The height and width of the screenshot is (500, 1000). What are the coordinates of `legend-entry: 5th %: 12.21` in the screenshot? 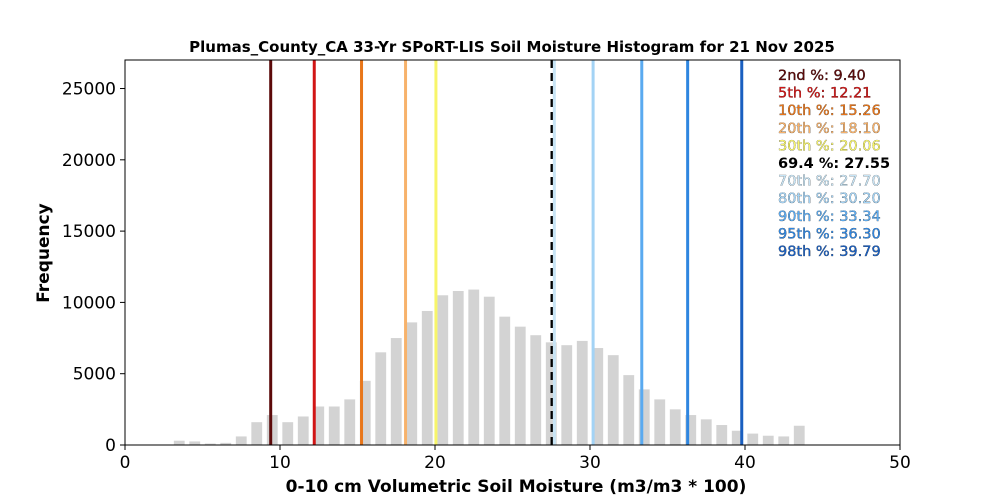 It's located at (825, 94).